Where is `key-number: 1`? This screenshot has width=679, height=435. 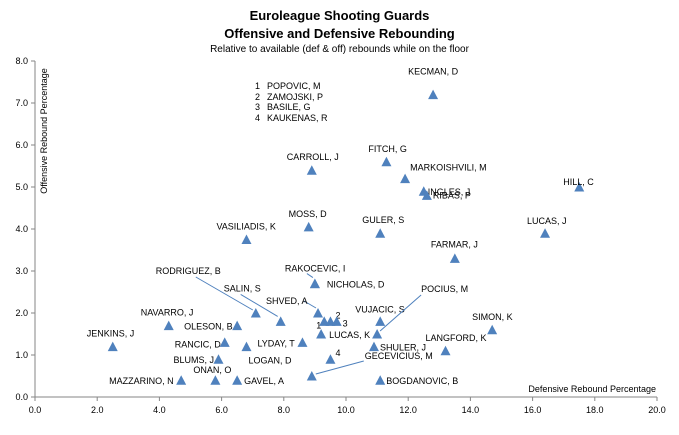 key-number: 1 is located at coordinates (258, 86).